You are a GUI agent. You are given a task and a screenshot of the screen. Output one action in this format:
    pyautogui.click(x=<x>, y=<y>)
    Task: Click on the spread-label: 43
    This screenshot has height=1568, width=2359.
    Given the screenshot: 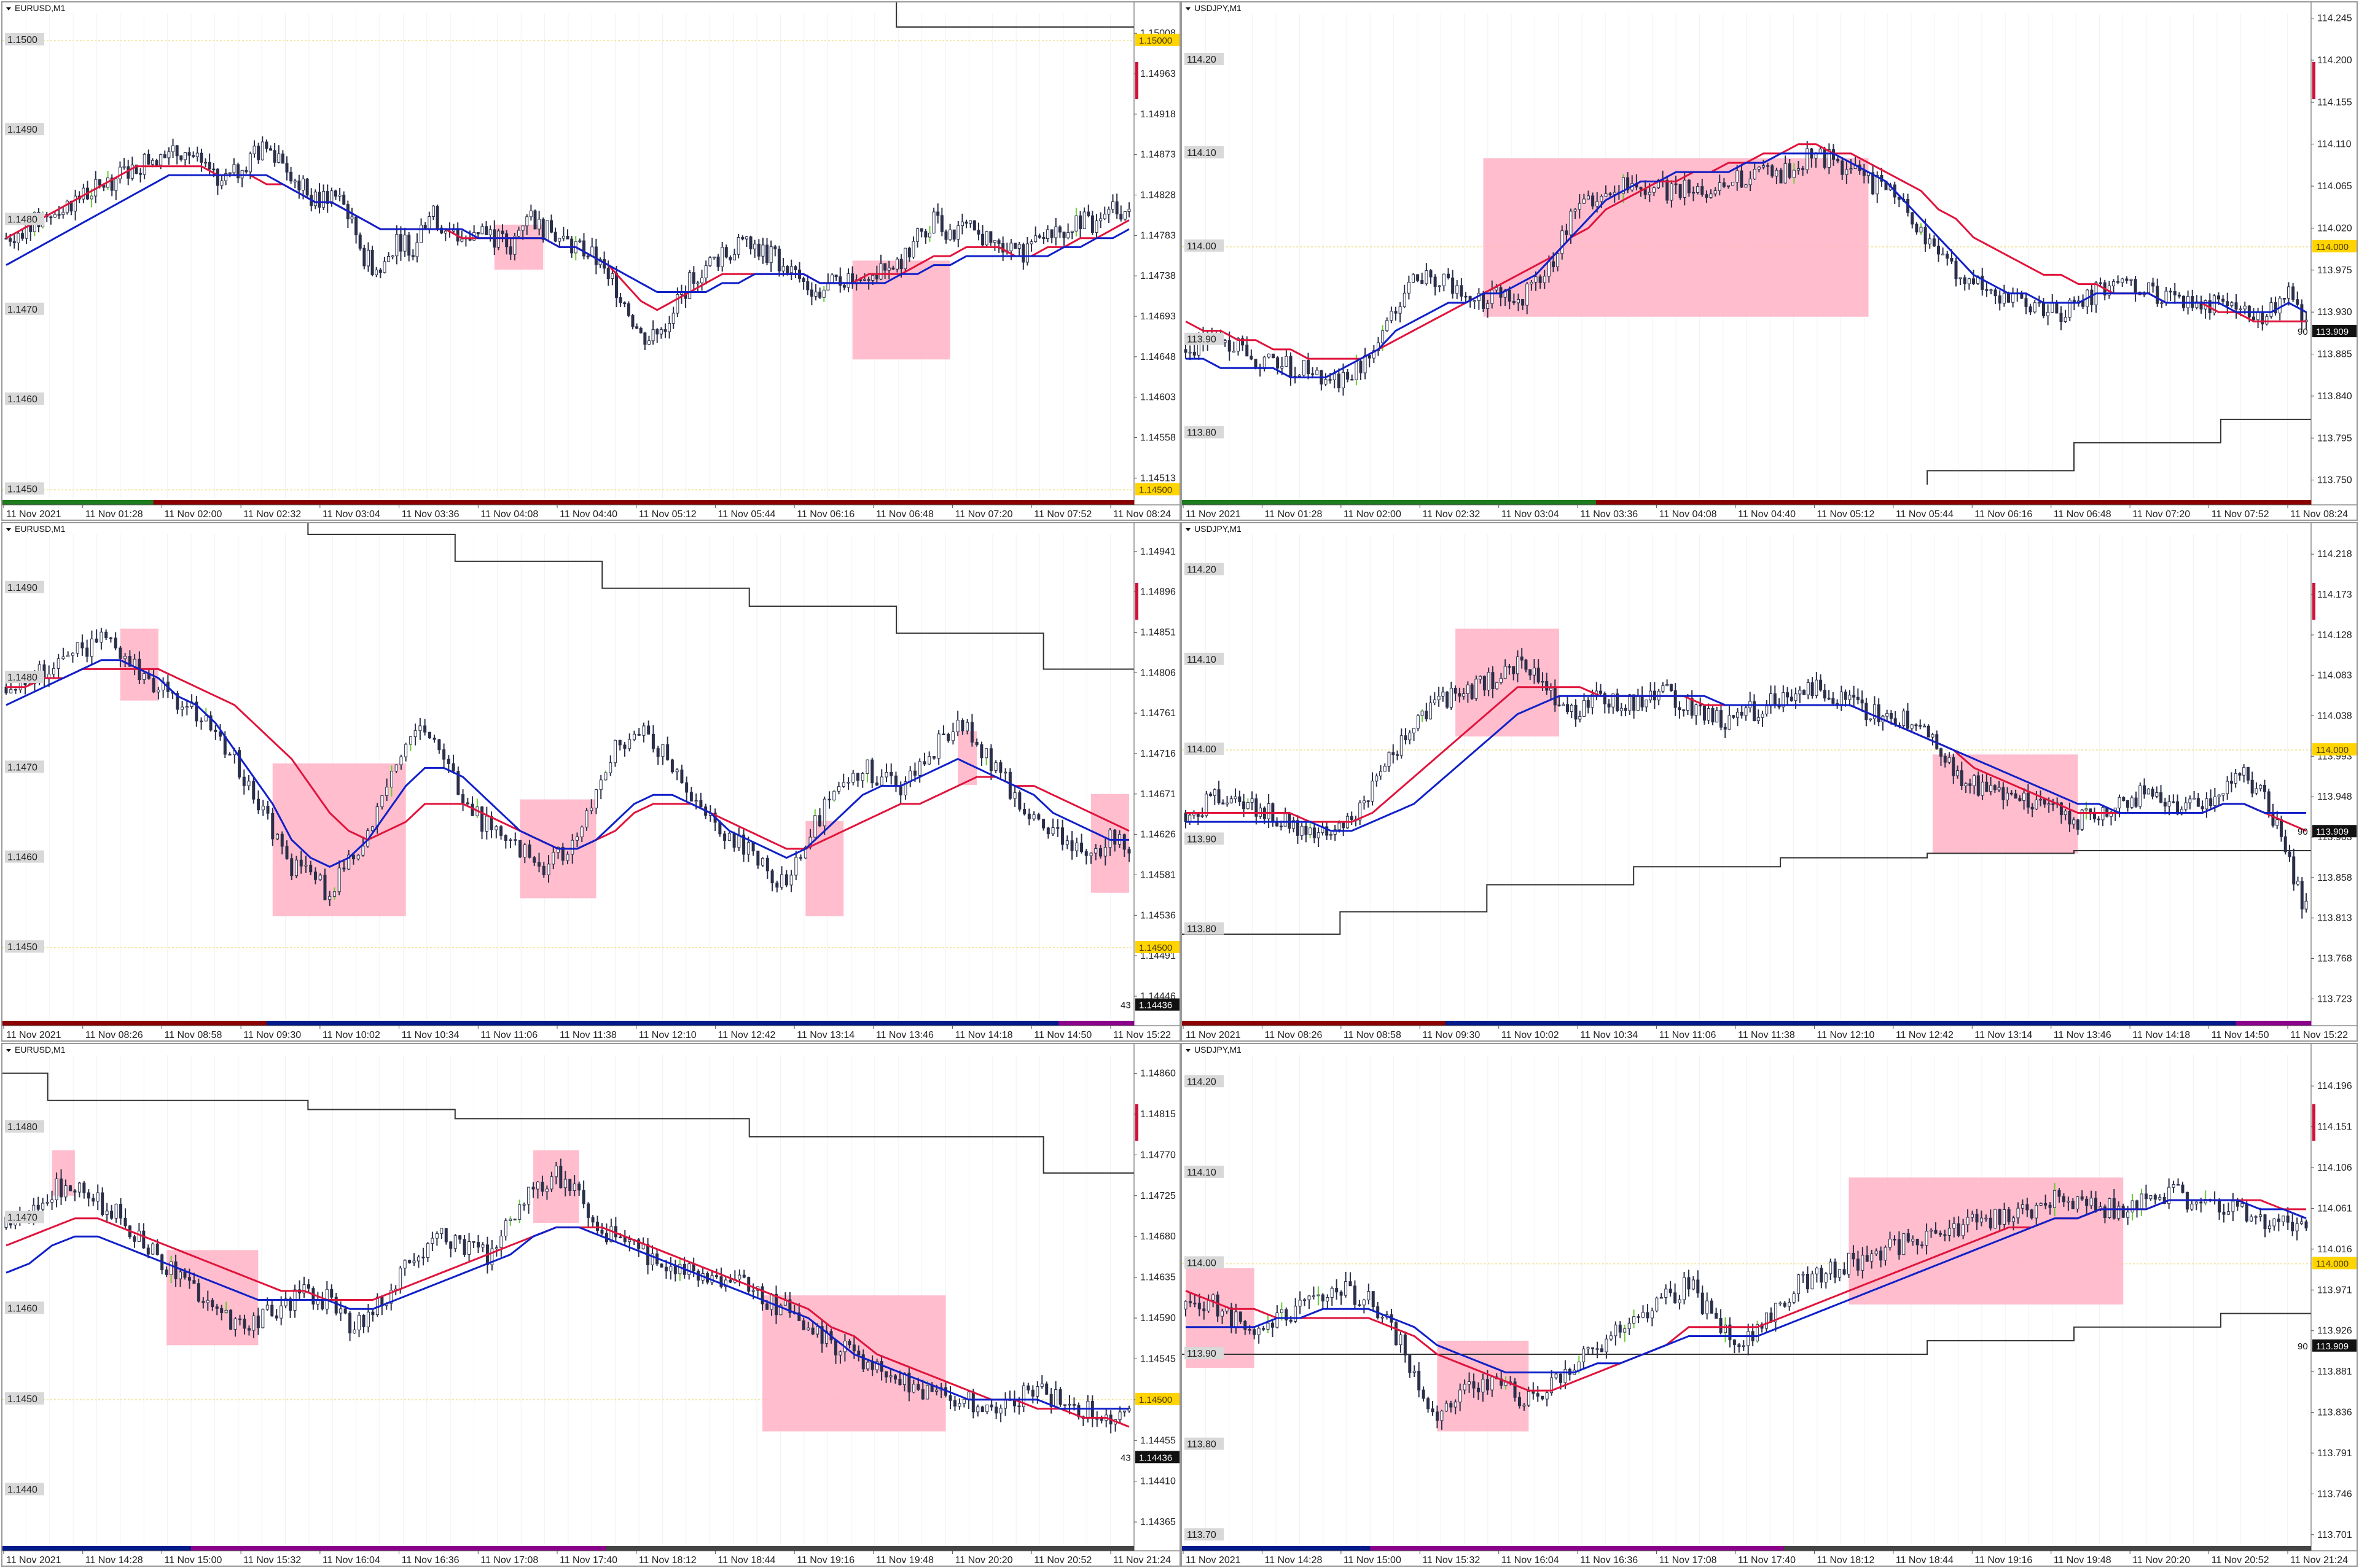 What is the action you would take?
    pyautogui.click(x=1126, y=1005)
    